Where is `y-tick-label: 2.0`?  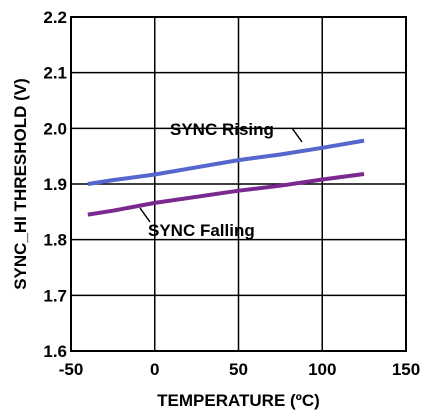 y-tick-label: 2.0 is located at coordinates (55, 128).